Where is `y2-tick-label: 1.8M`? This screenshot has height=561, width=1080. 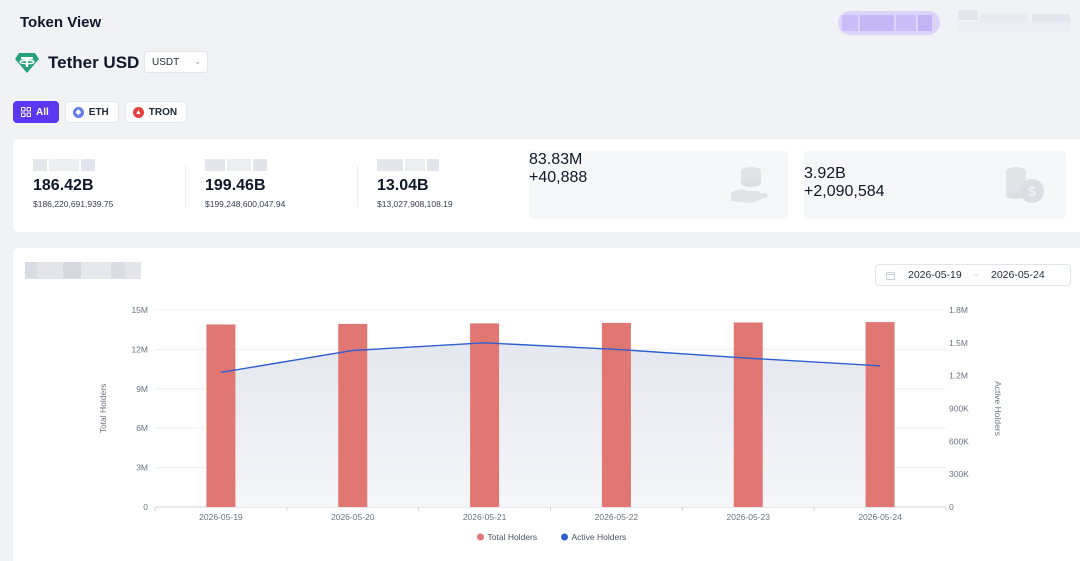
y2-tick-label: 1.8M is located at coordinates (958, 310).